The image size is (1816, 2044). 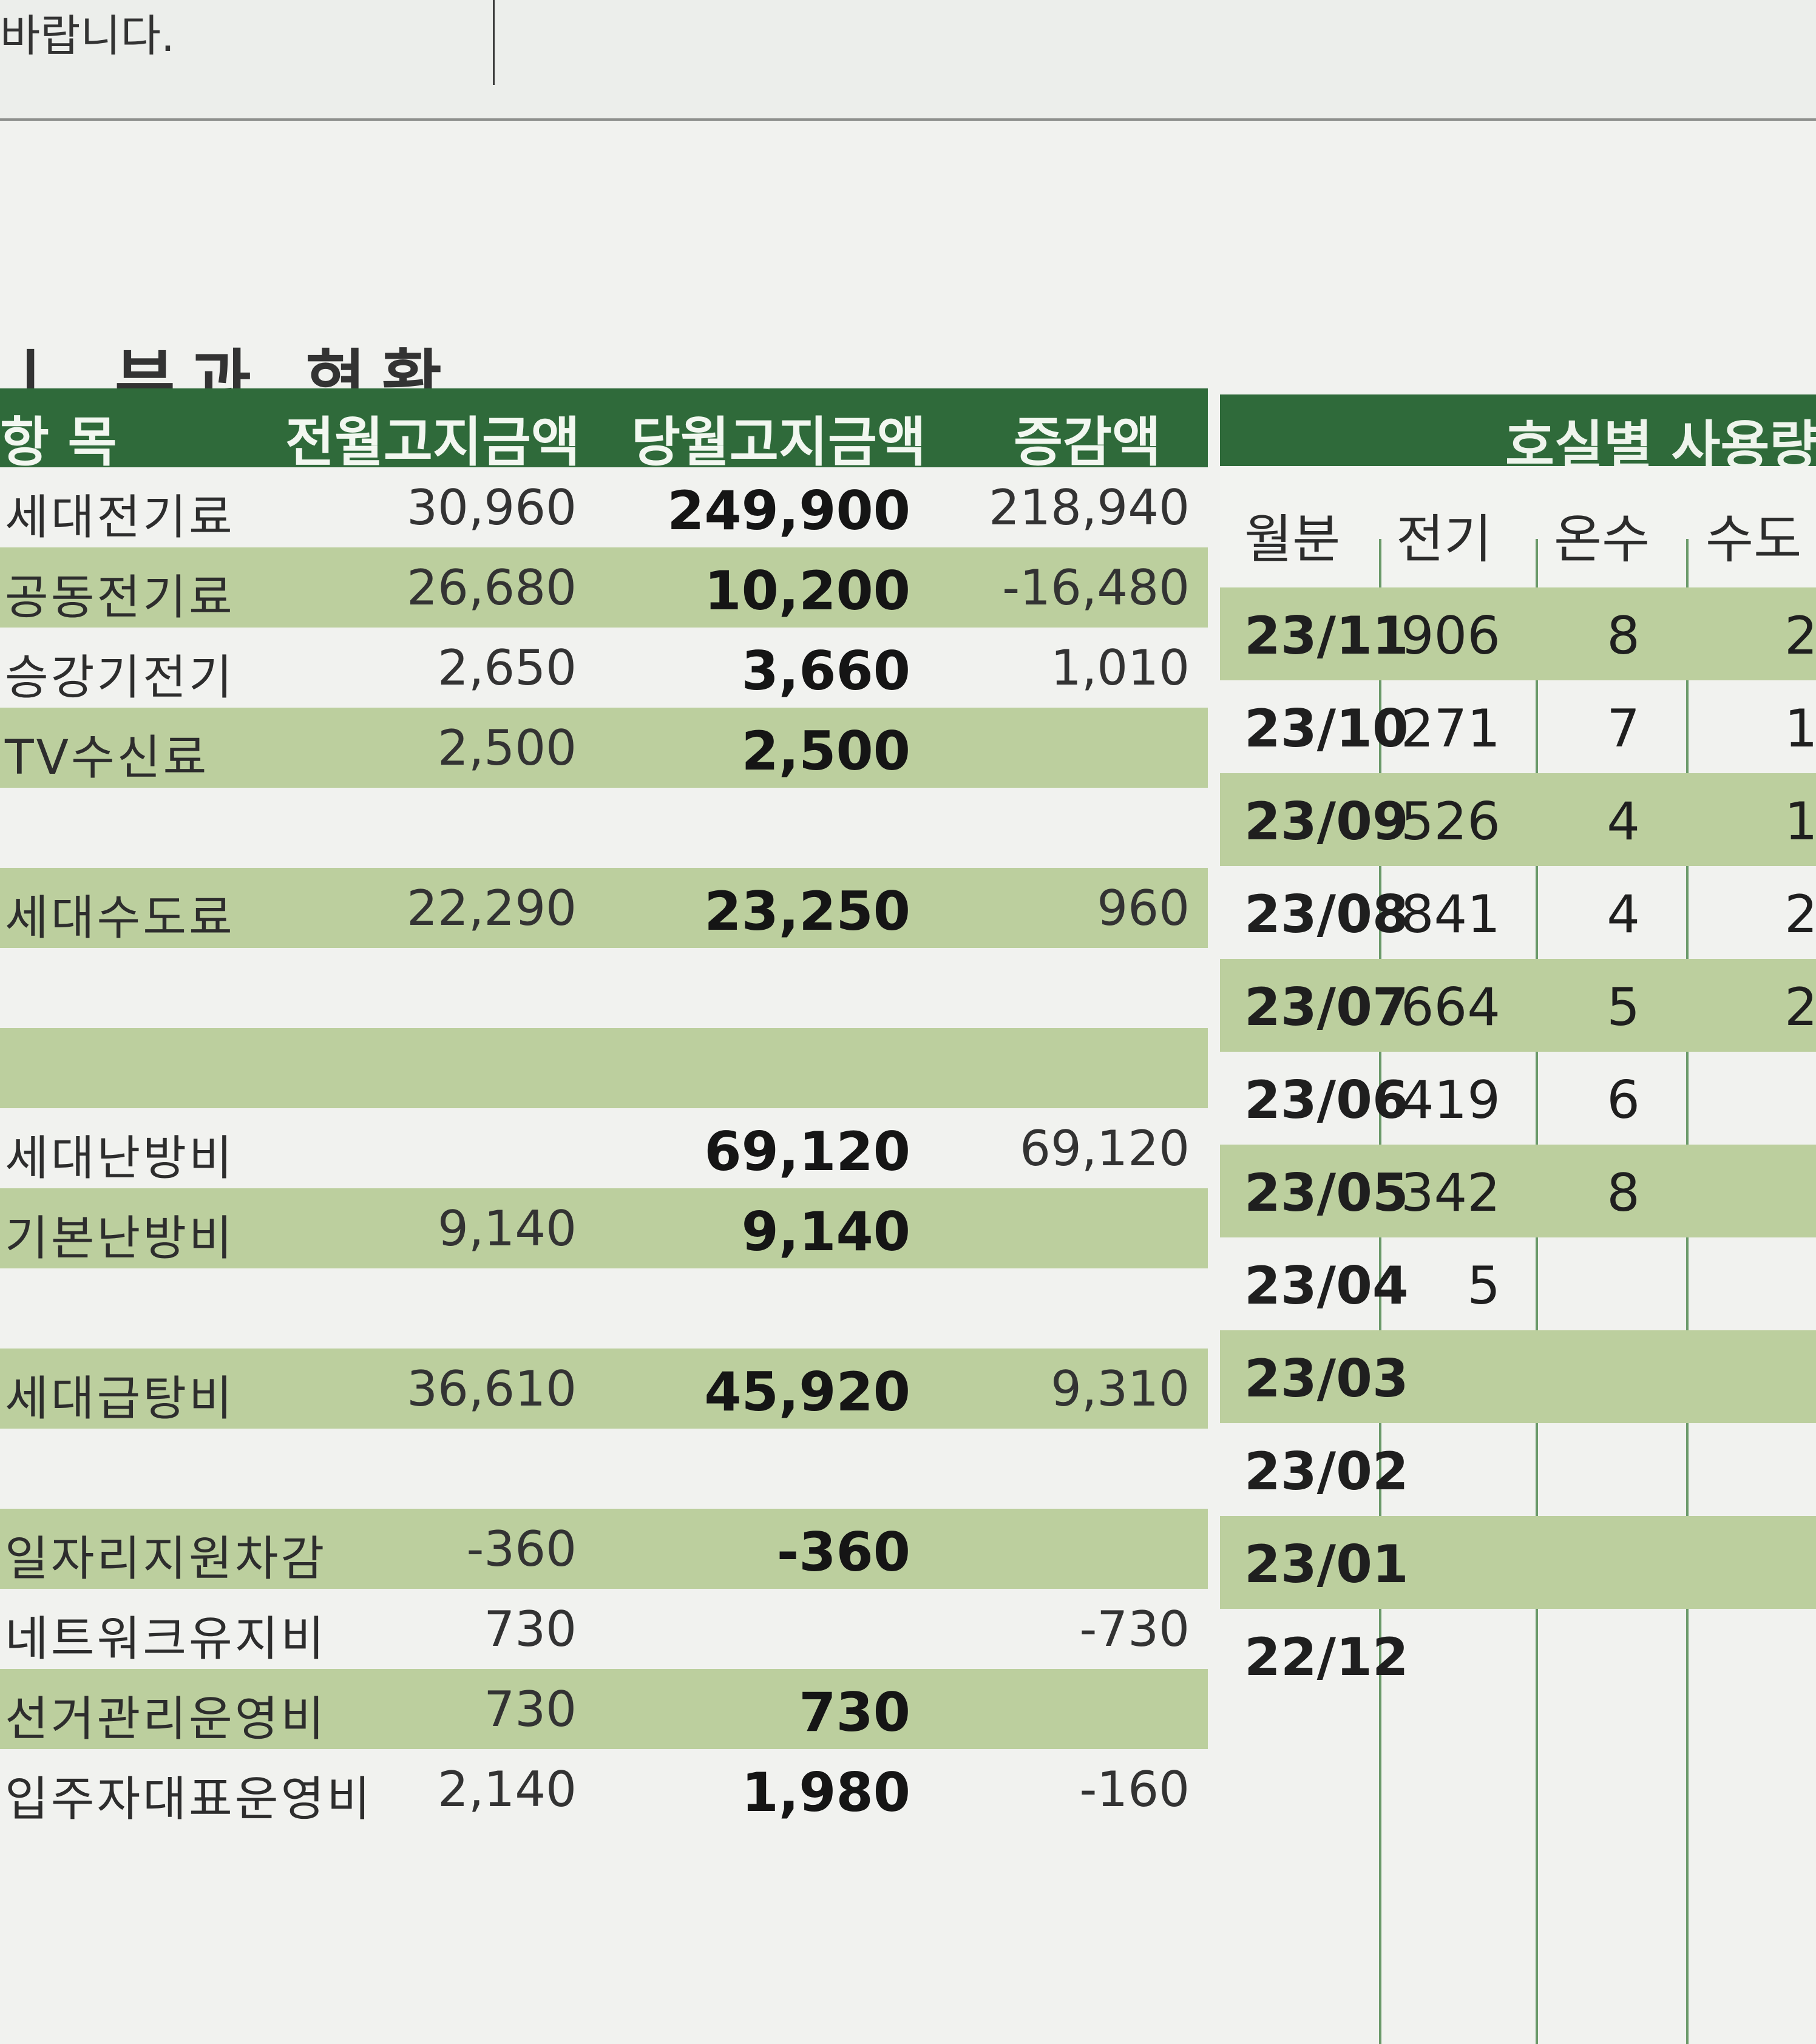 I want to click on difference-amount: 1,010, so click(x=1120, y=668).